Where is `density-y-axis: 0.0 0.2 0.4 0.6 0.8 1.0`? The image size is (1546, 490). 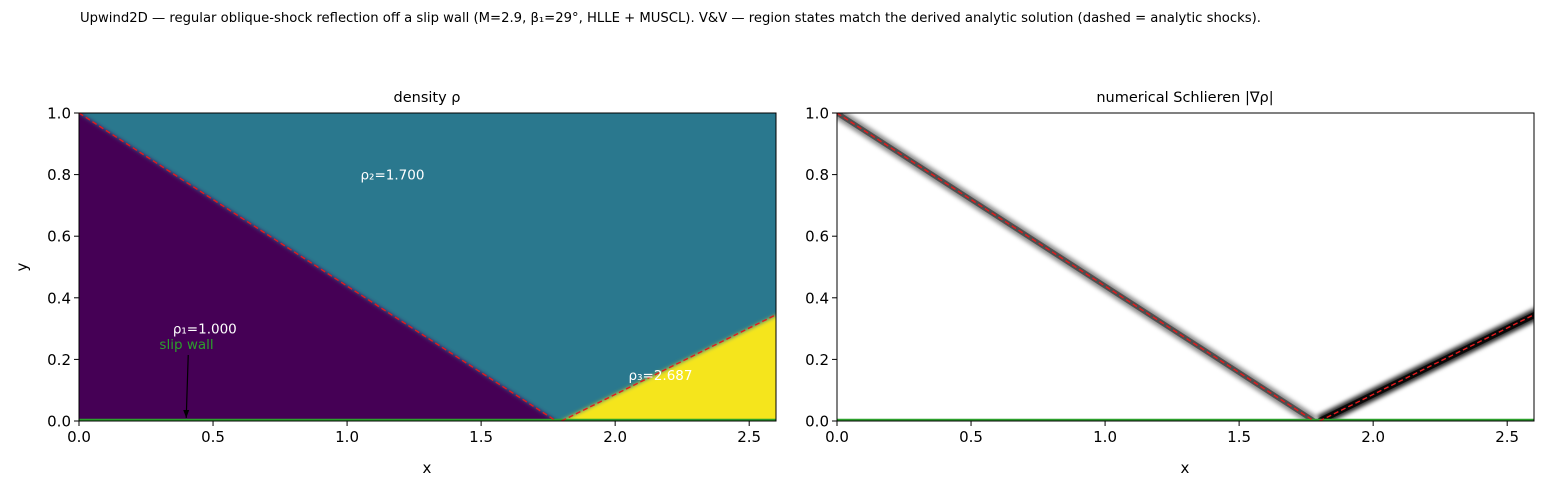 density-y-axis: 0.0 0.2 0.4 0.6 0.8 1.0 is located at coordinates (63, 268).